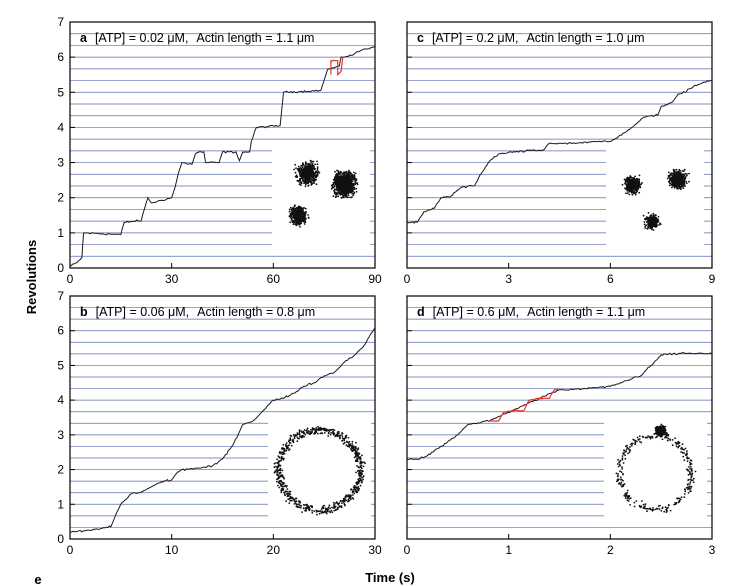  Describe the element at coordinates (531, 312) in the screenshot. I see `panel-title: d [ATP] = 0.6 μM, Actin length = 1.1 μm` at that location.